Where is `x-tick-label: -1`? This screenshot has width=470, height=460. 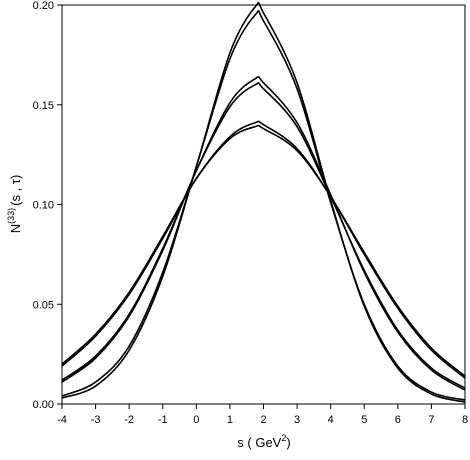 x-tick-label: -1 is located at coordinates (163, 420).